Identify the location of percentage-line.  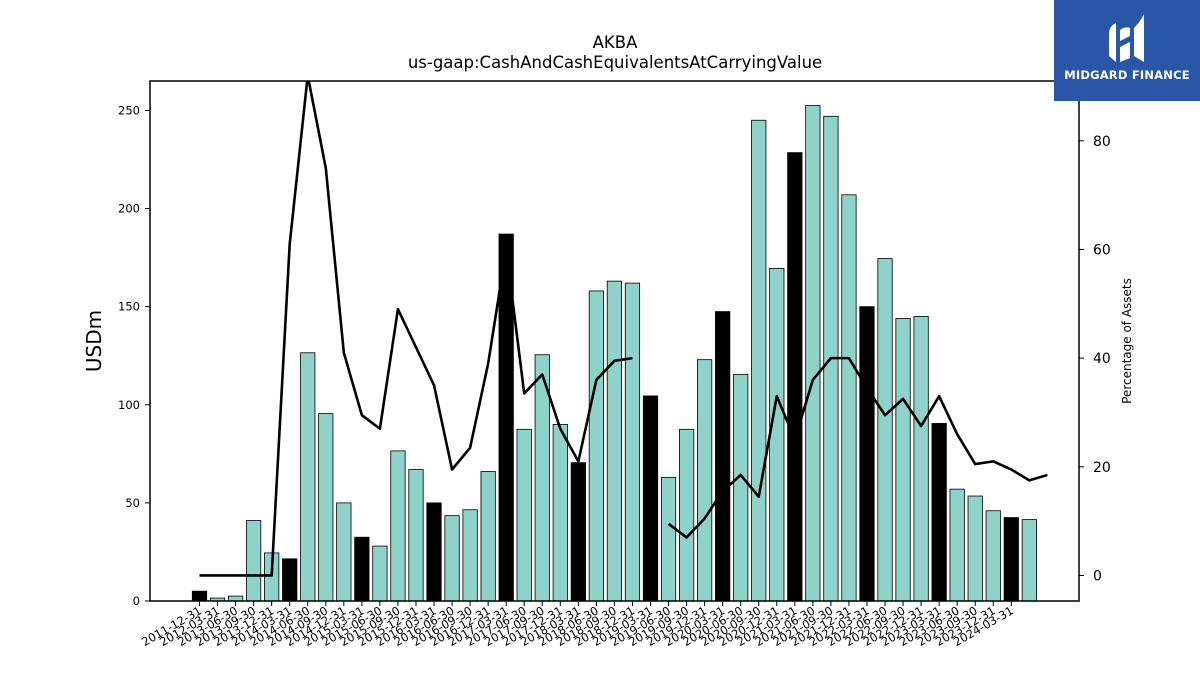
(857, 447).